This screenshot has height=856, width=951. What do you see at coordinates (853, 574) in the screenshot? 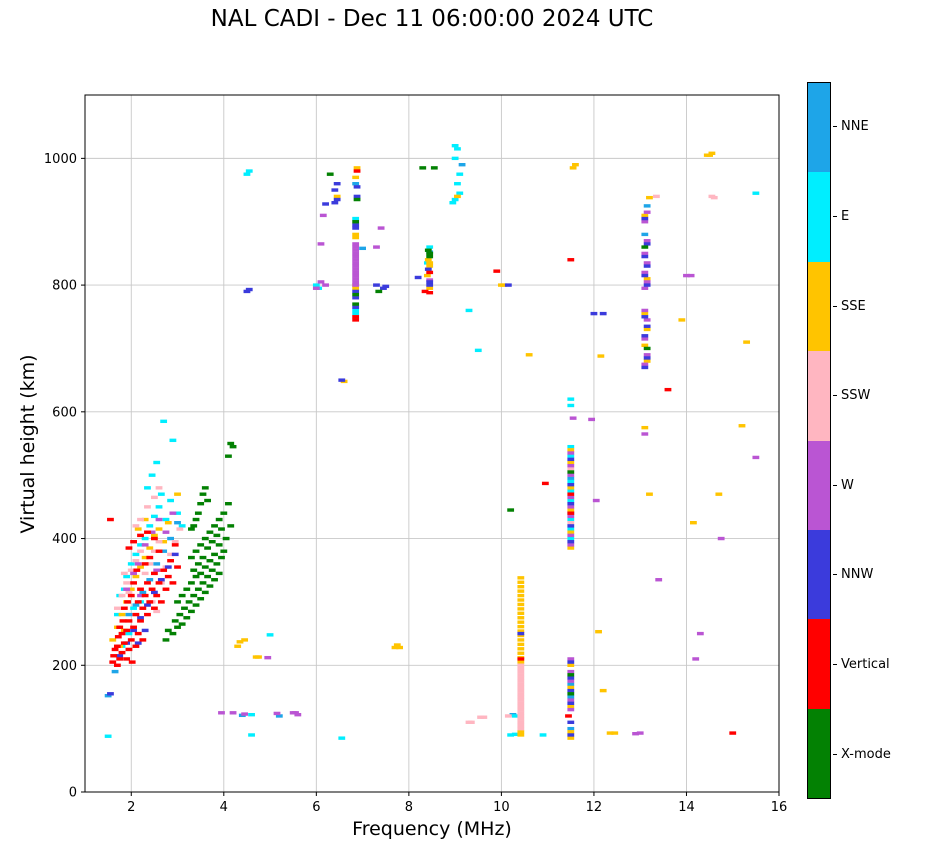
I see `colorbar-label-nnw: NNW` at bounding box center [853, 574].